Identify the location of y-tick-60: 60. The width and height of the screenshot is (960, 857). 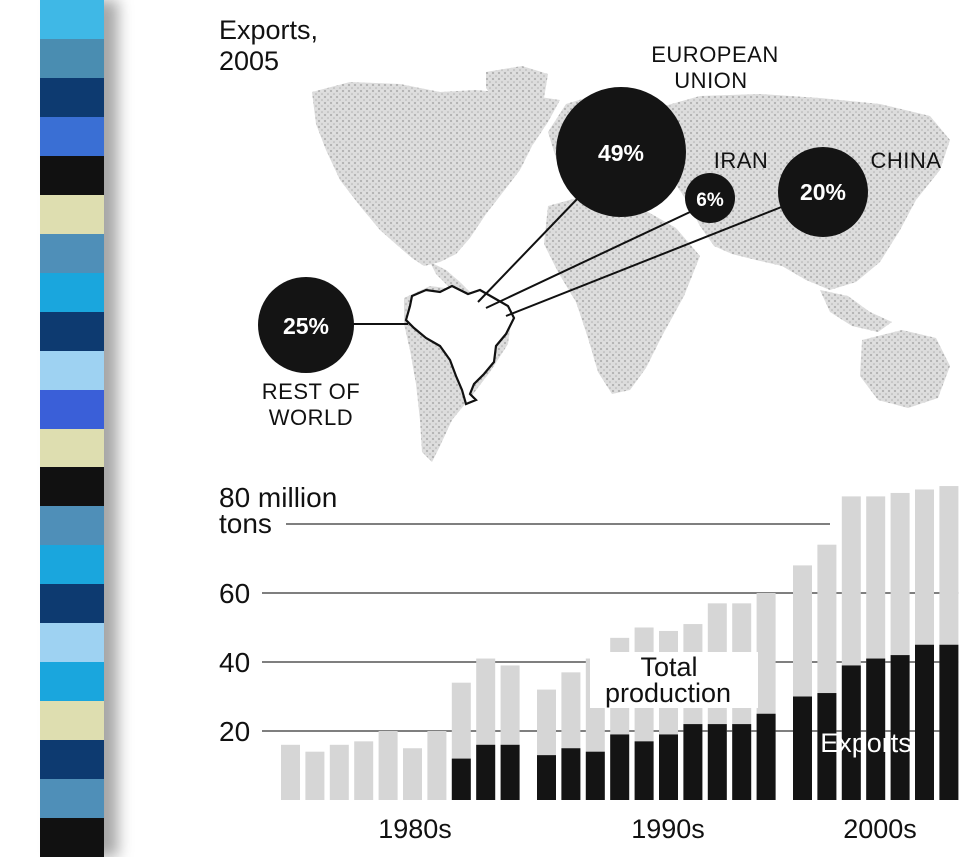
(234, 593).